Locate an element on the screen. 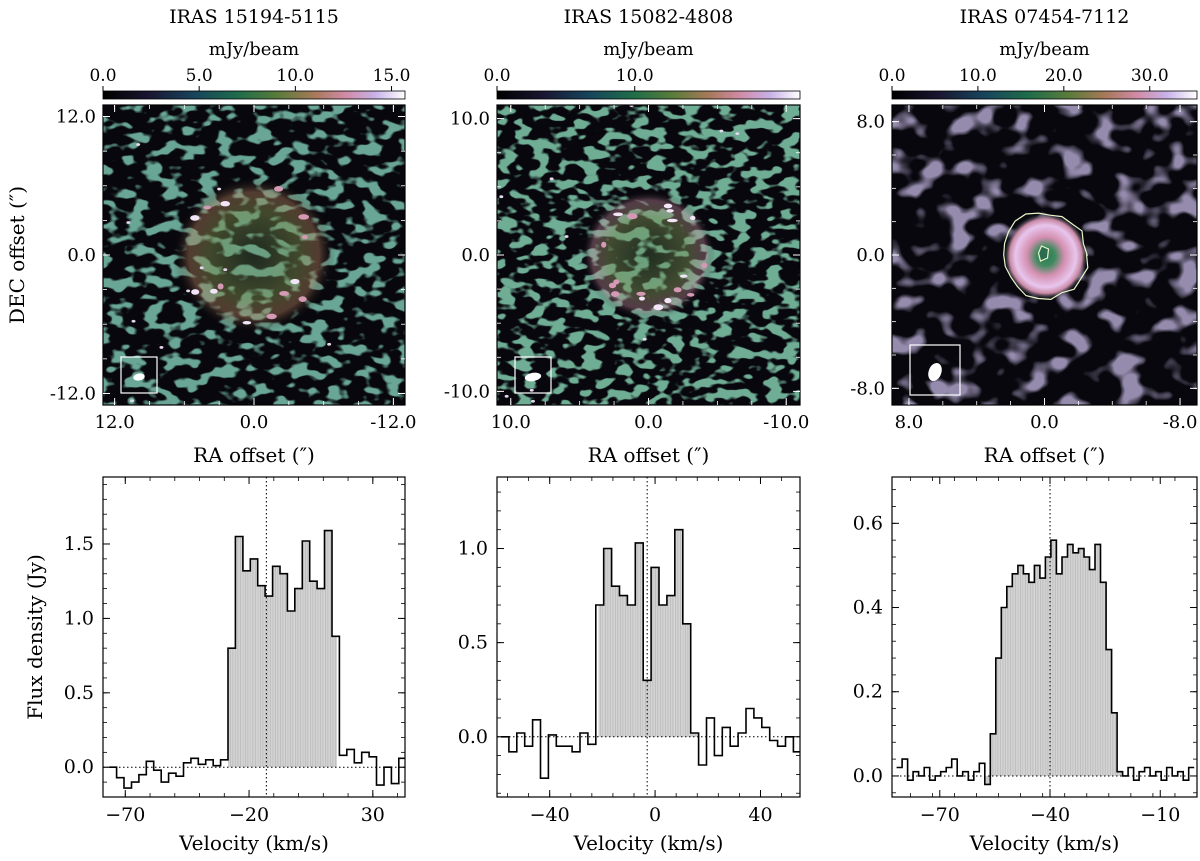 The width and height of the screenshot is (1200, 861). spectrum-xtick-label: 30 is located at coordinates (373, 815).